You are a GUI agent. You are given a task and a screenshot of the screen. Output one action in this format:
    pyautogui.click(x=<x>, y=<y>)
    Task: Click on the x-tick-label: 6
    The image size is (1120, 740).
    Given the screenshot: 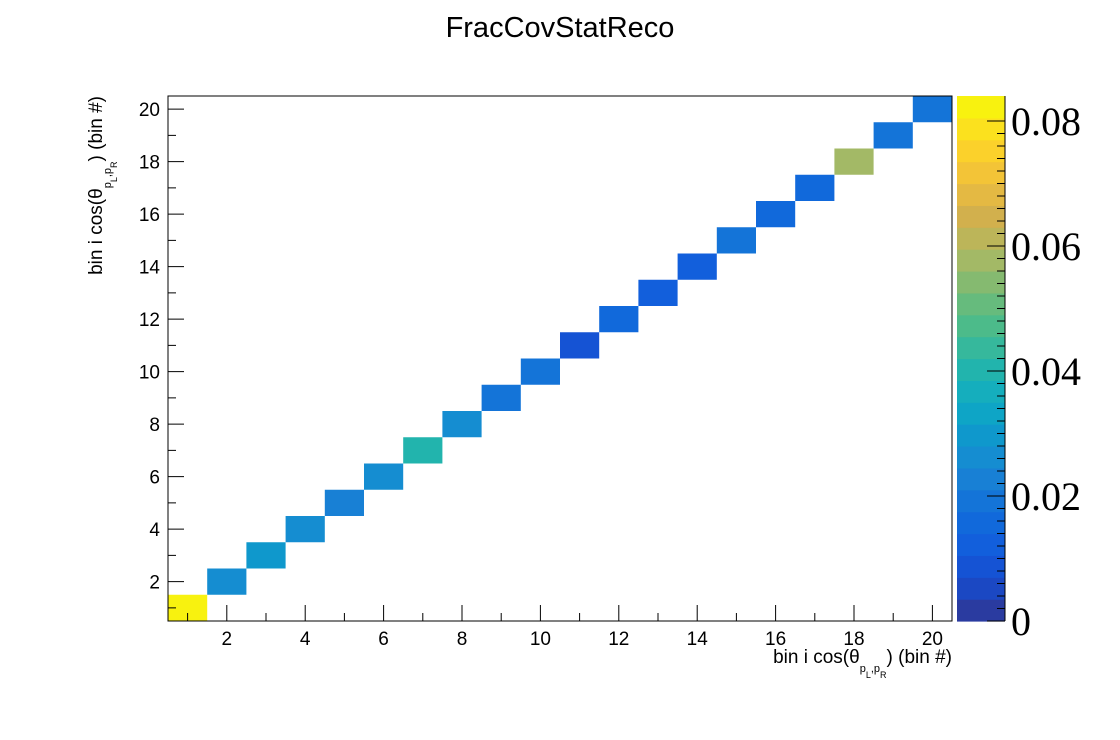 What is the action you would take?
    pyautogui.click(x=383, y=639)
    